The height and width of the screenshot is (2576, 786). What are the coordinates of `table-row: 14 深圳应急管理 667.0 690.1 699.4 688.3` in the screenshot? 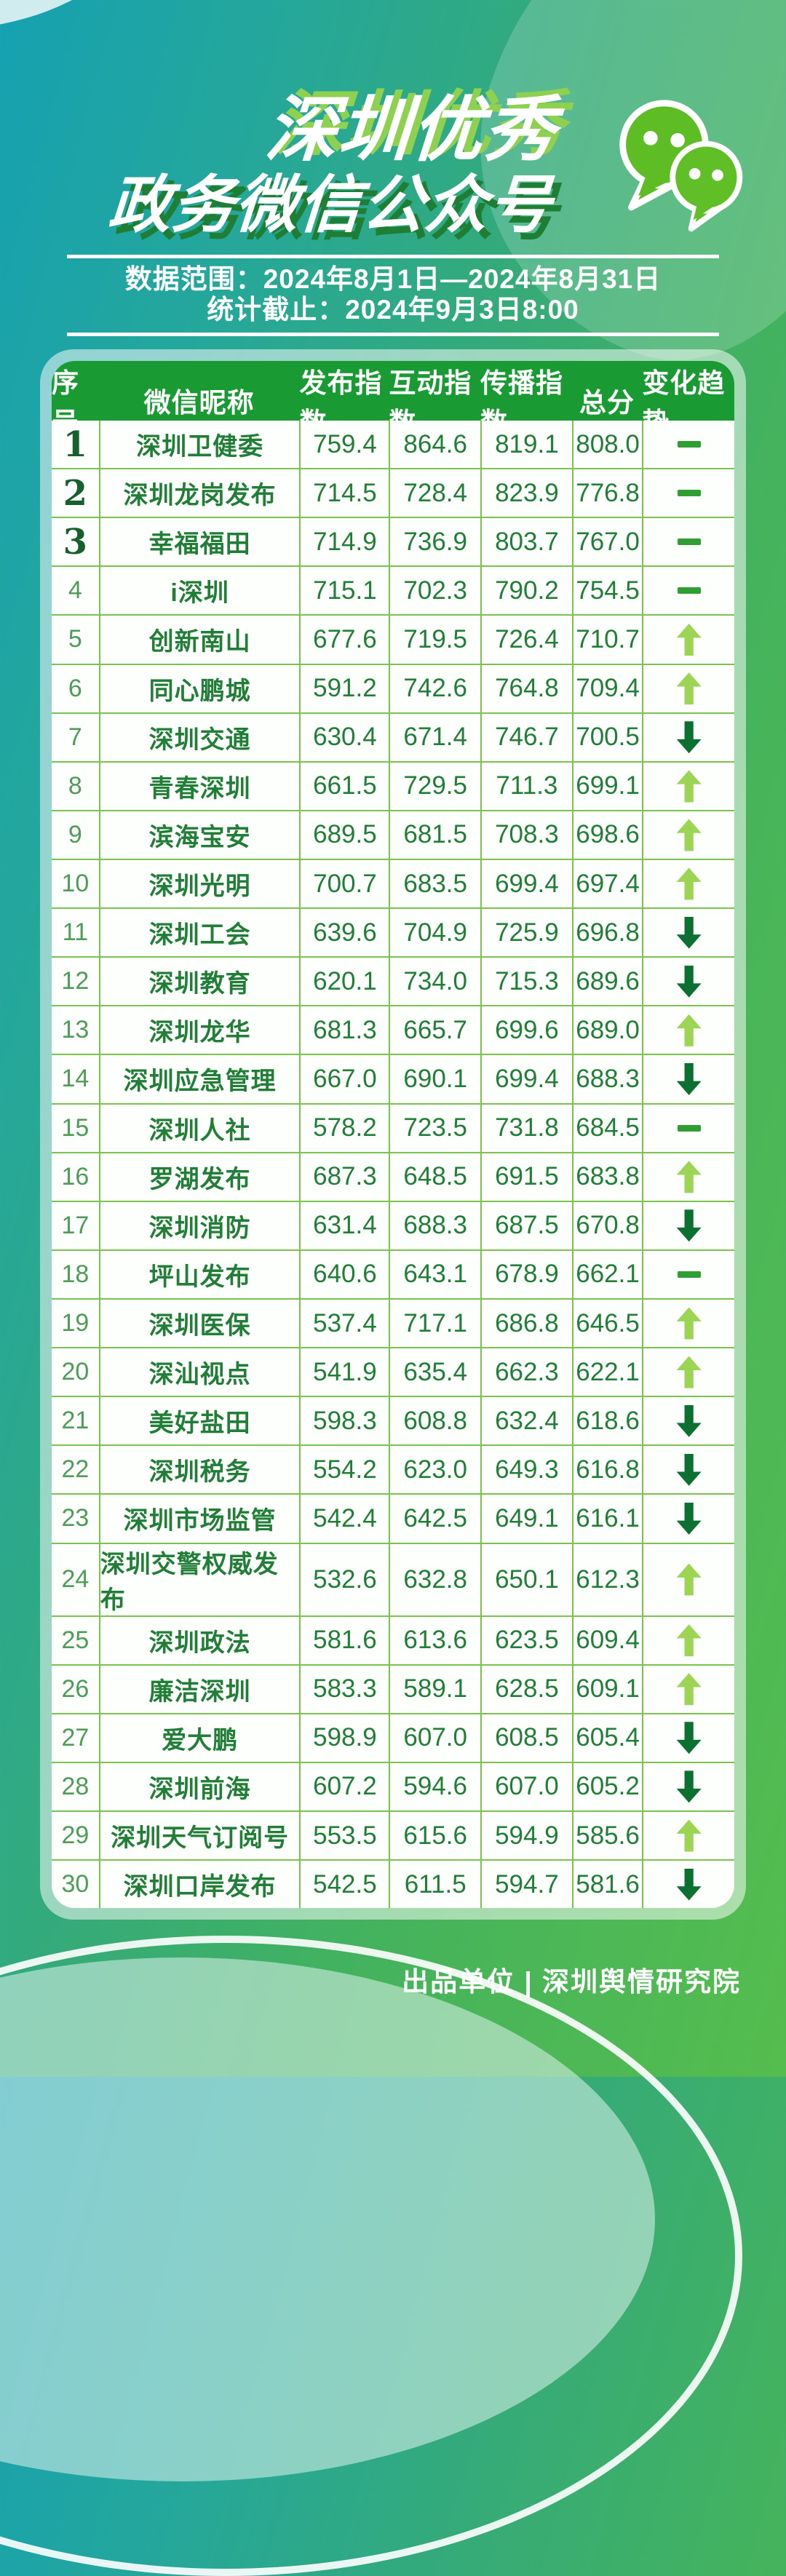 It's located at (393, 1078).